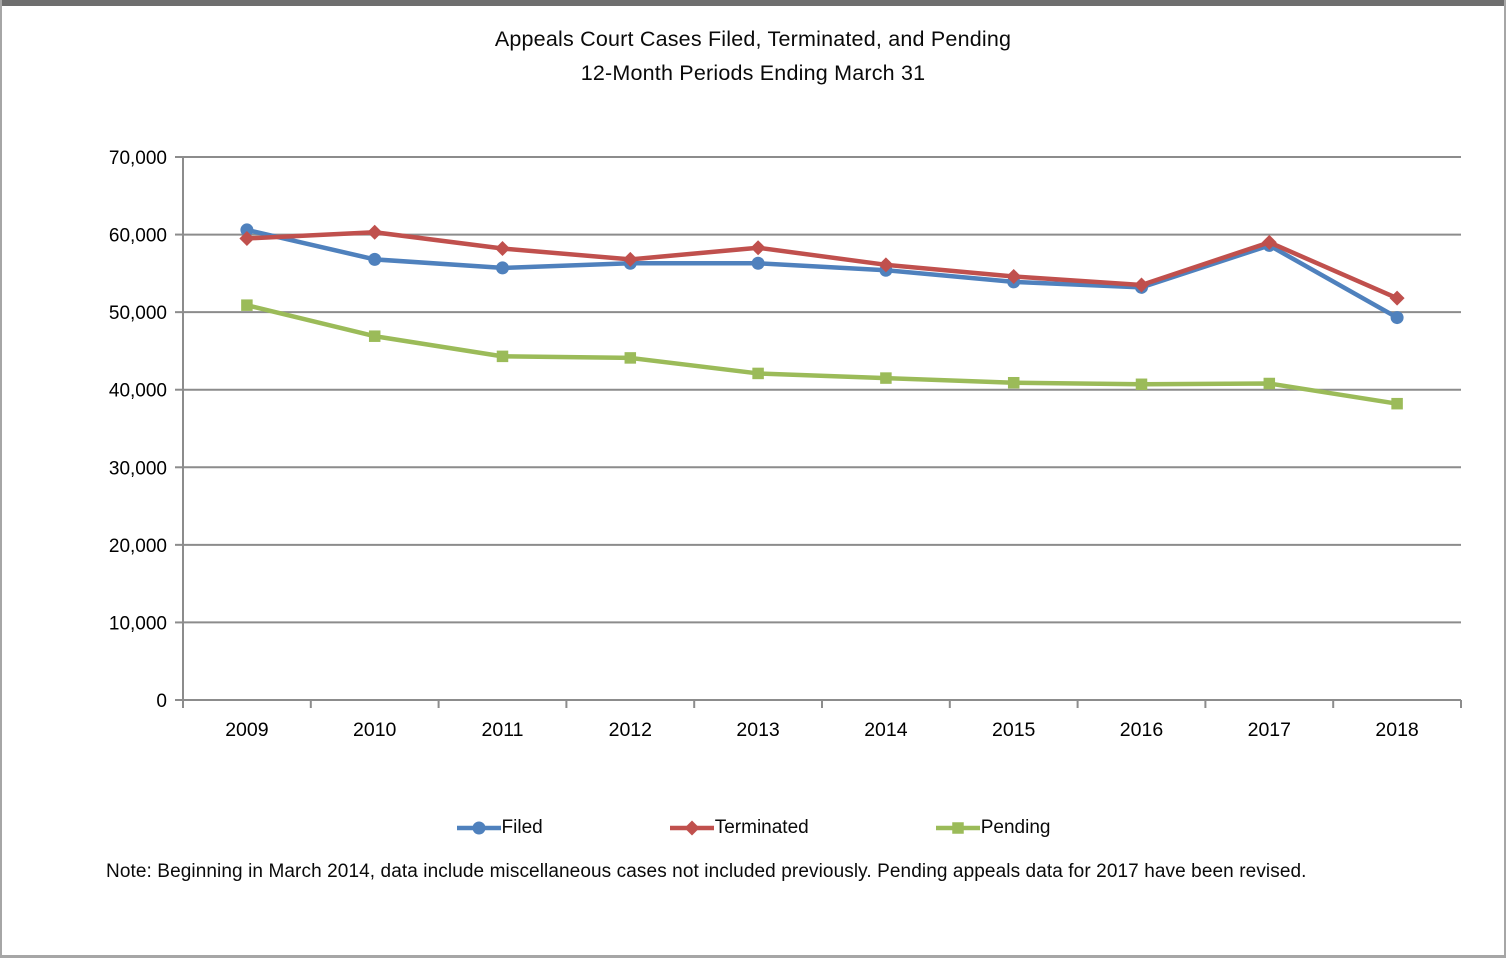  What do you see at coordinates (1, 479) in the screenshot?
I see `window-left-edge` at bounding box center [1, 479].